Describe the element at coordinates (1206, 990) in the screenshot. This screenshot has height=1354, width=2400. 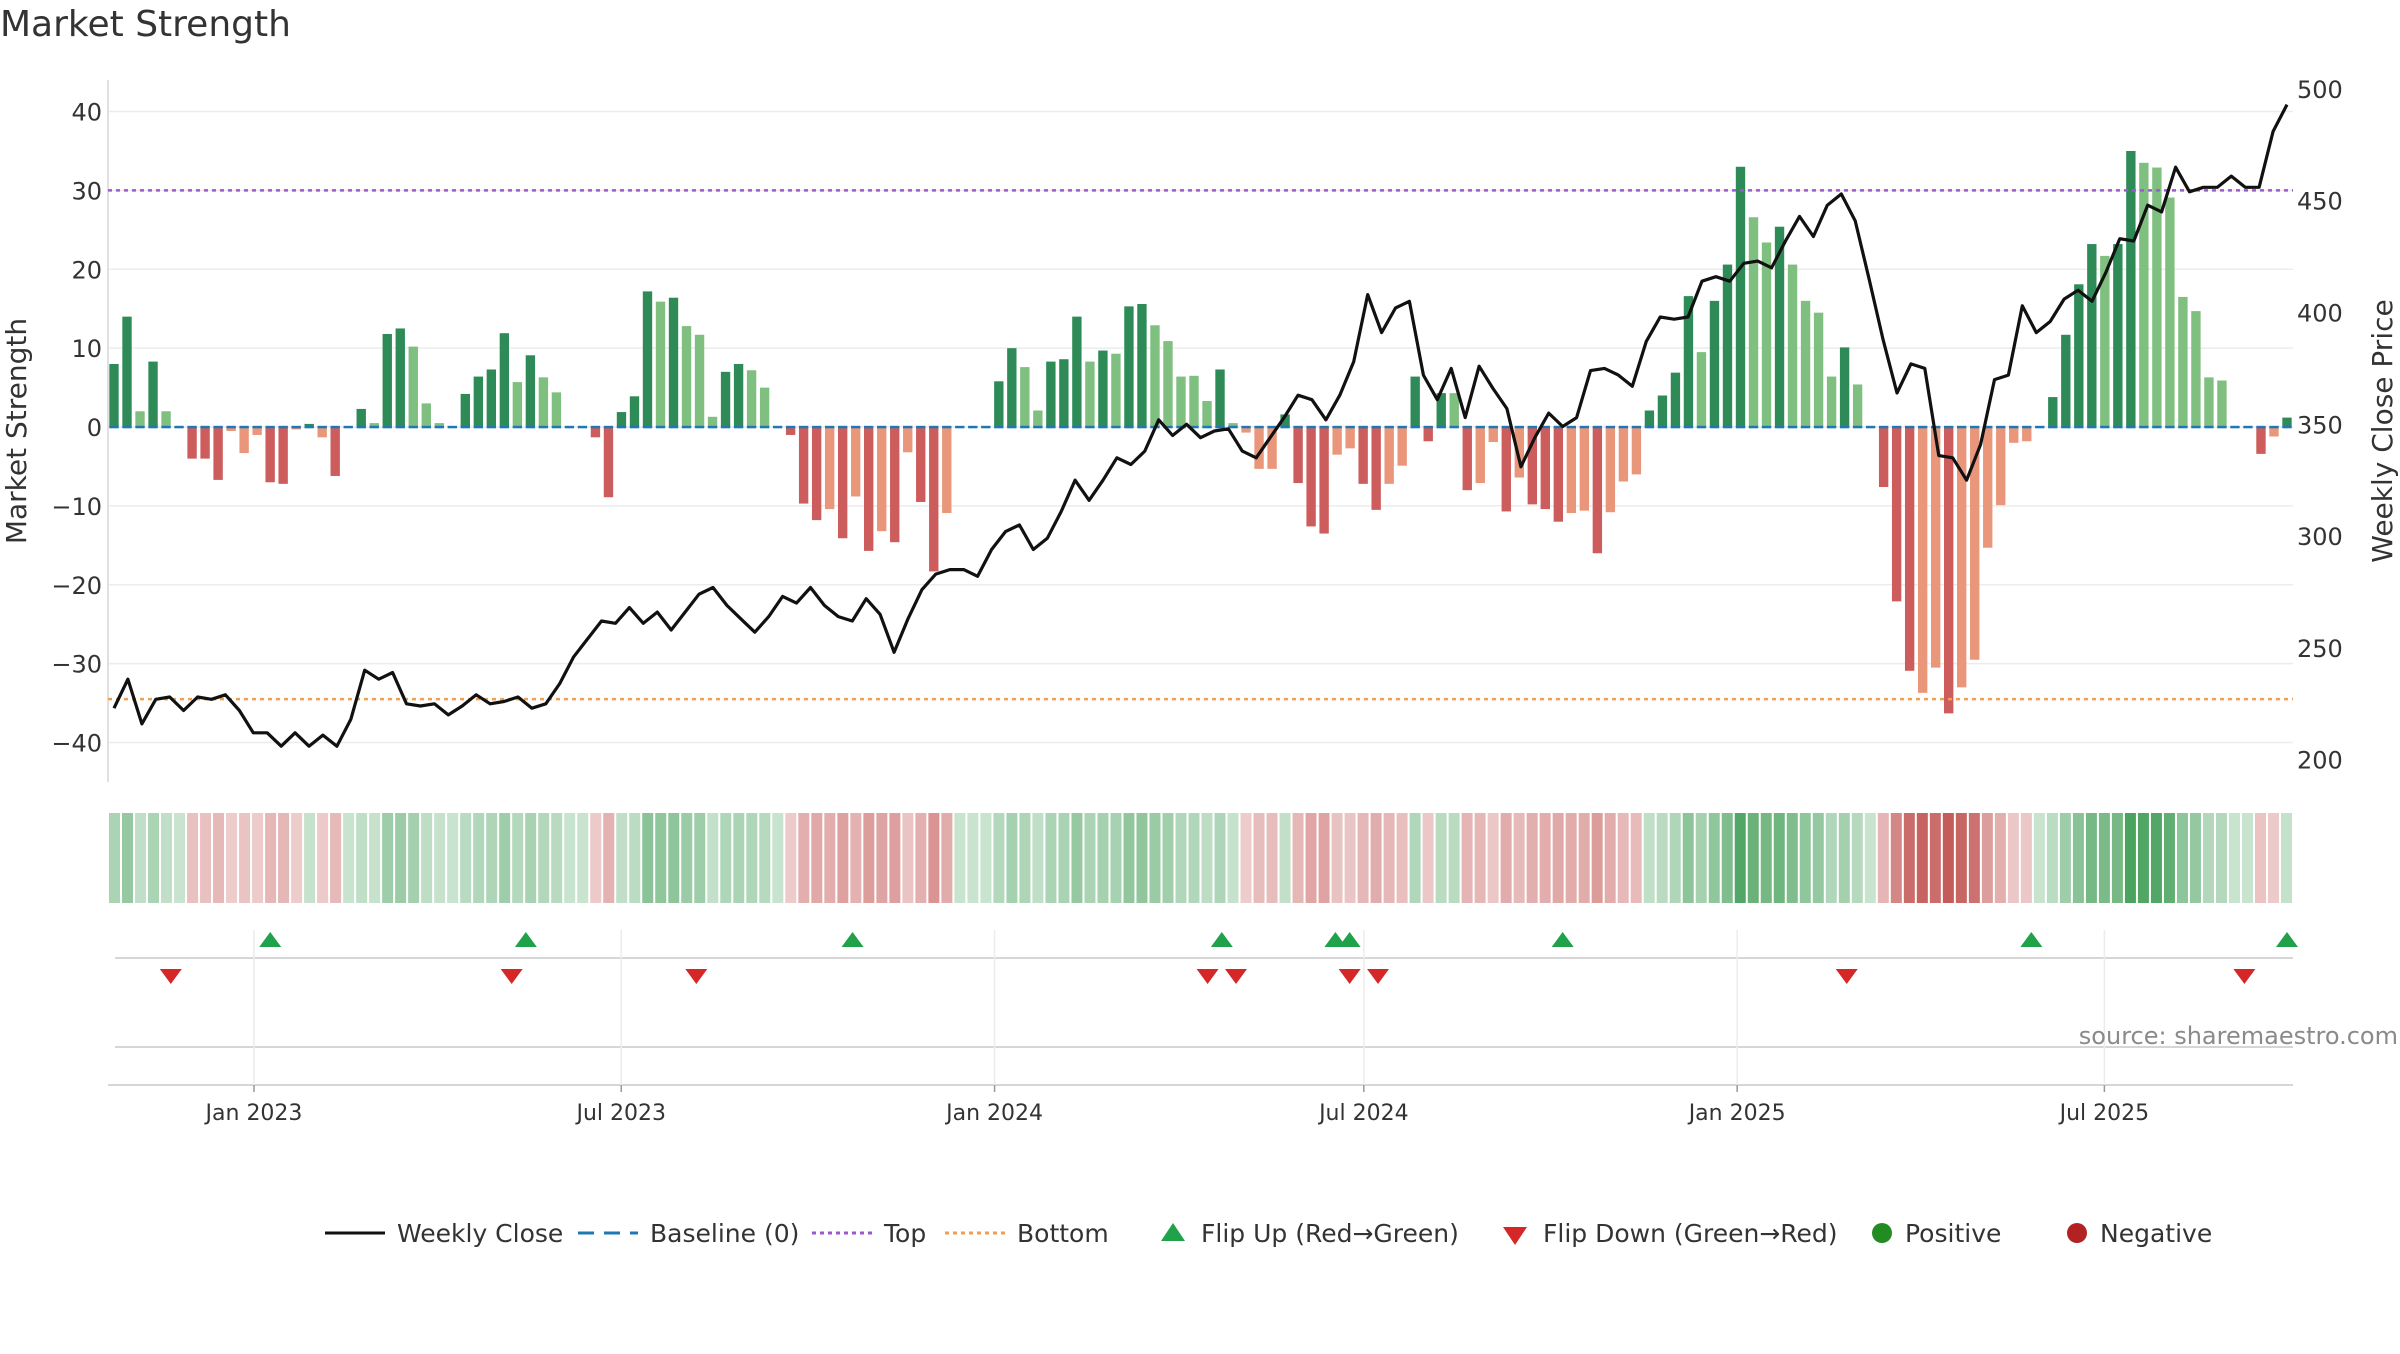
I see `flip-markers-panel` at that location.